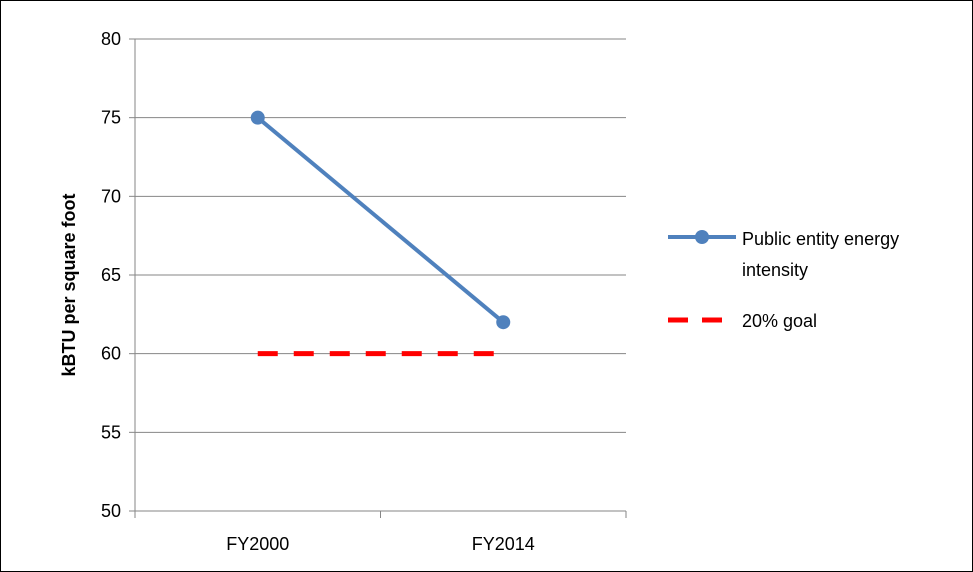 This screenshot has width=973, height=572. What do you see at coordinates (503, 544) in the screenshot?
I see `x-tick-label-FY2014: FY2014` at bounding box center [503, 544].